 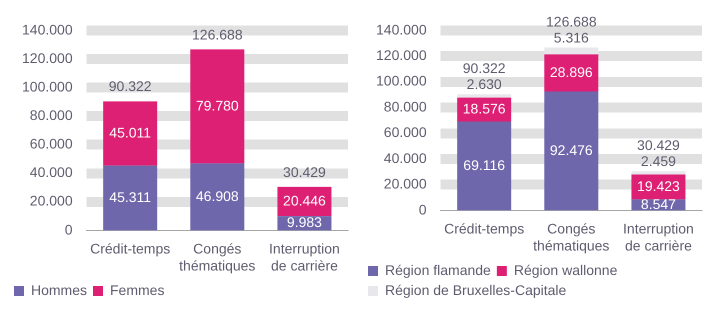 I want to click on data-label: 45.311, so click(x=130, y=196).